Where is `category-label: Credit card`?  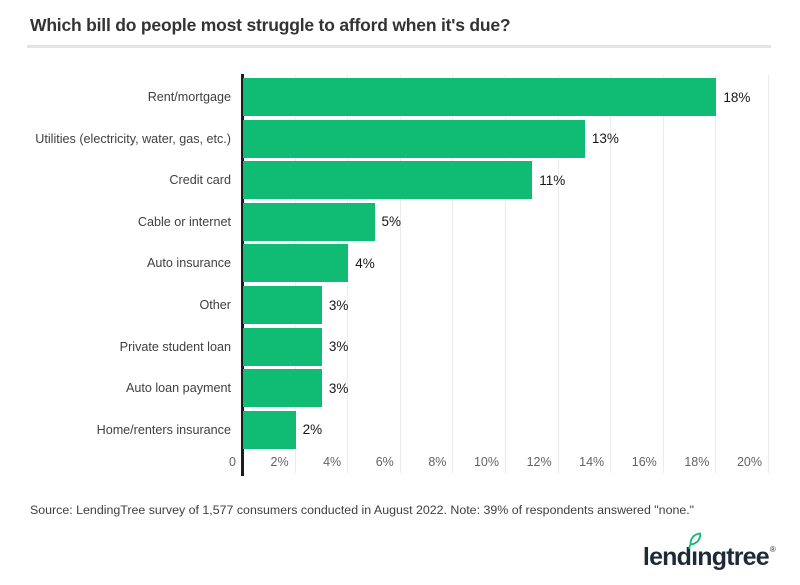
category-label: Credit card is located at coordinates (200, 180).